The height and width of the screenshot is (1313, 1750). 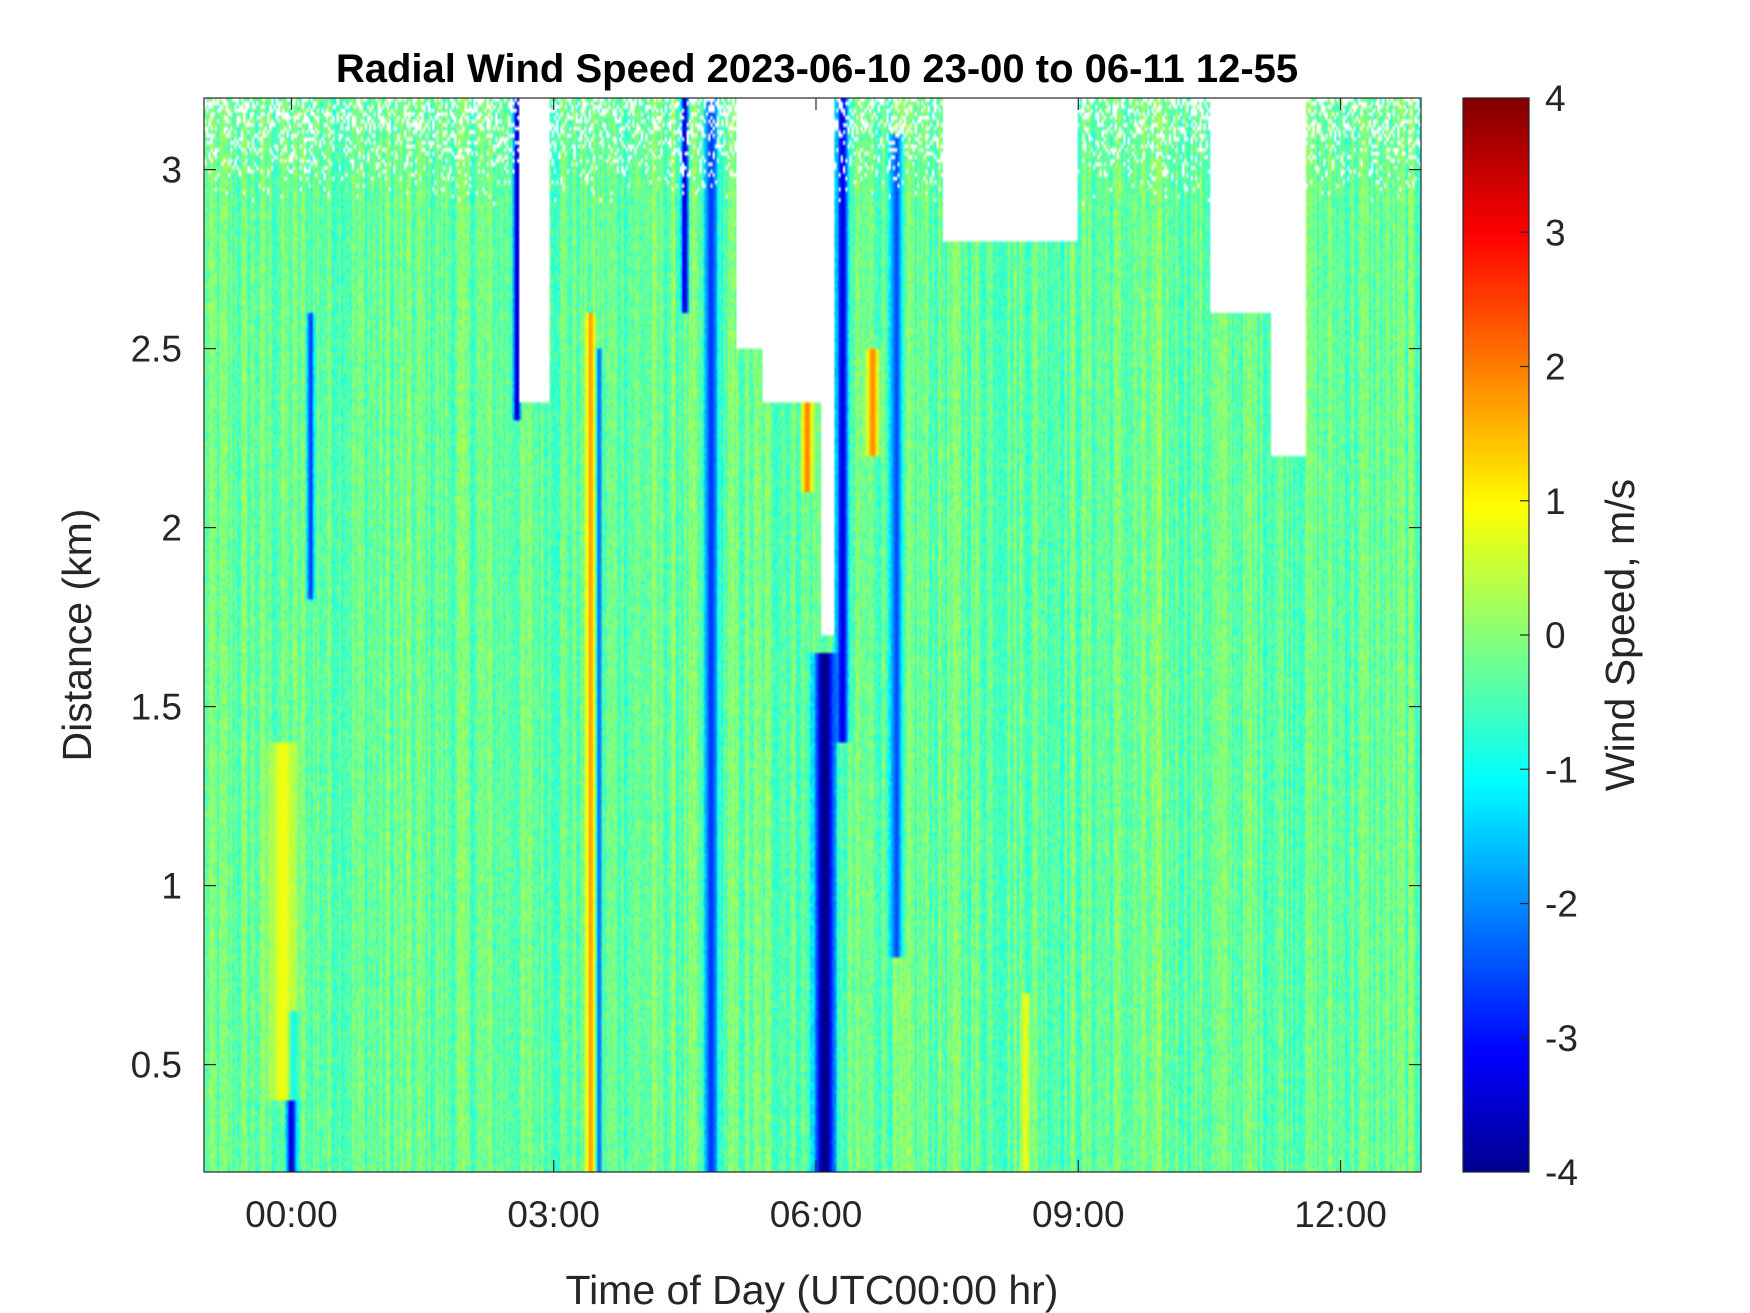 What do you see at coordinates (156, 349) in the screenshot?
I see `y-tick-label: 2.5` at bounding box center [156, 349].